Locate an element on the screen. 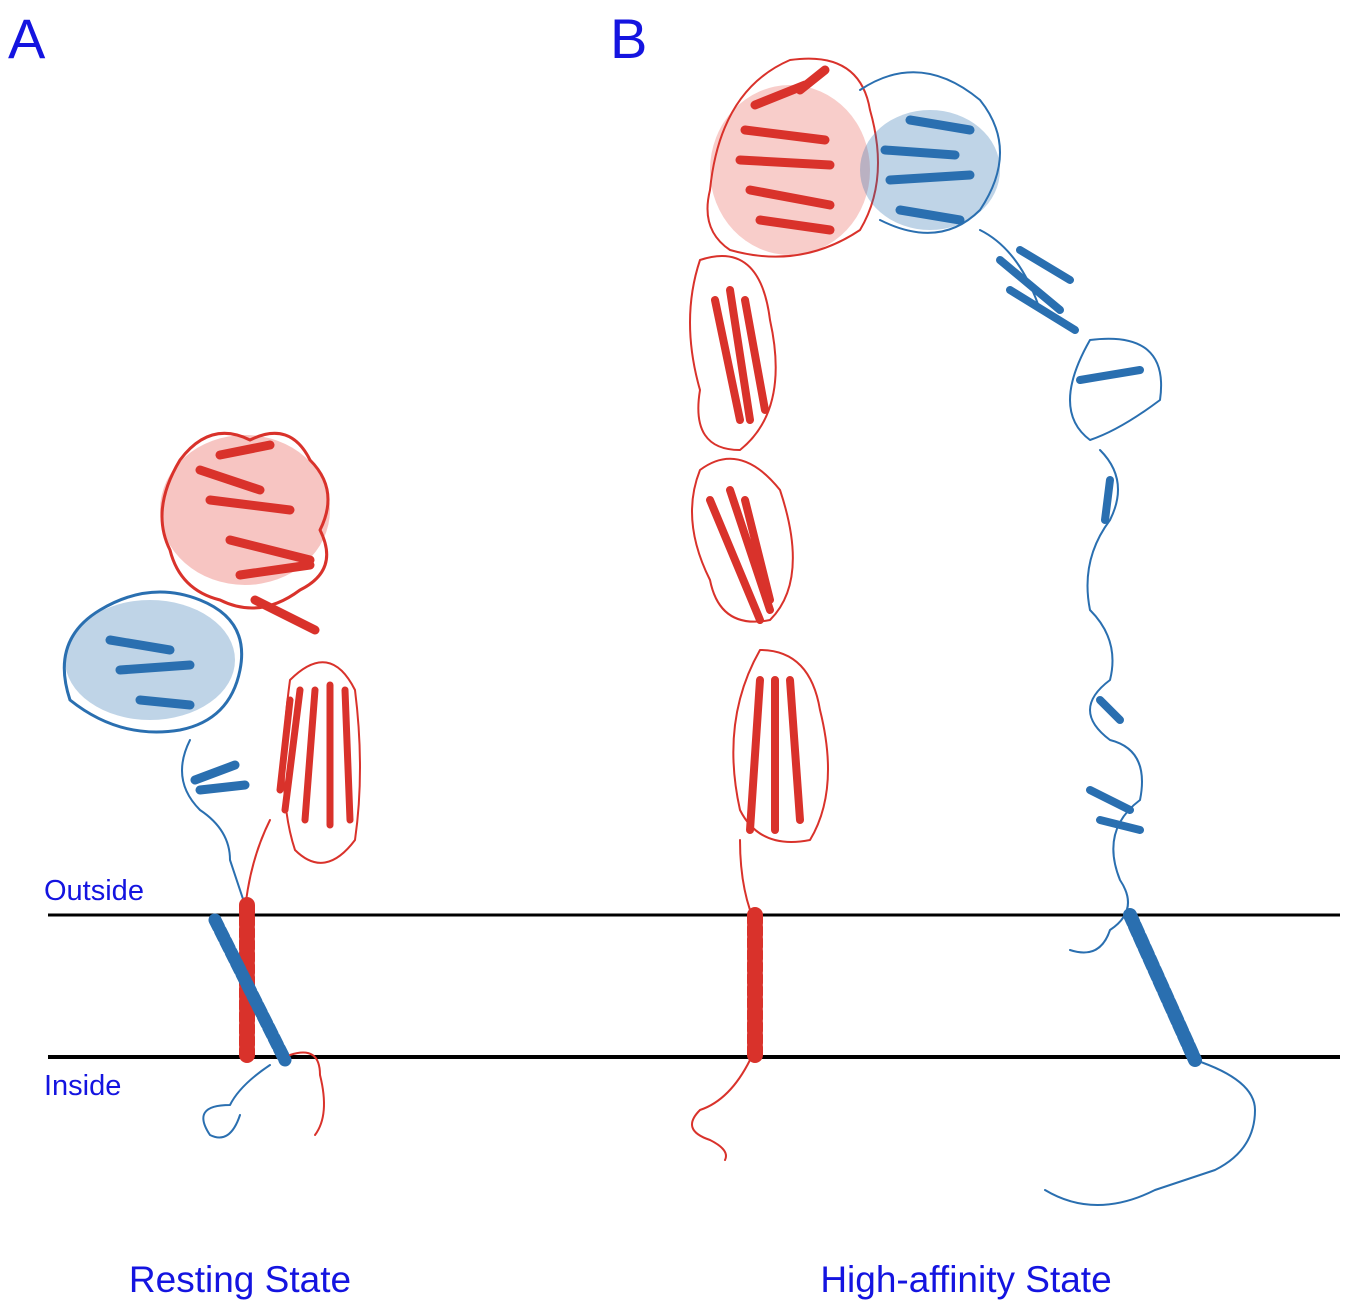 The height and width of the screenshot is (1305, 1348). inside-label: Inside is located at coordinates (82, 1086).